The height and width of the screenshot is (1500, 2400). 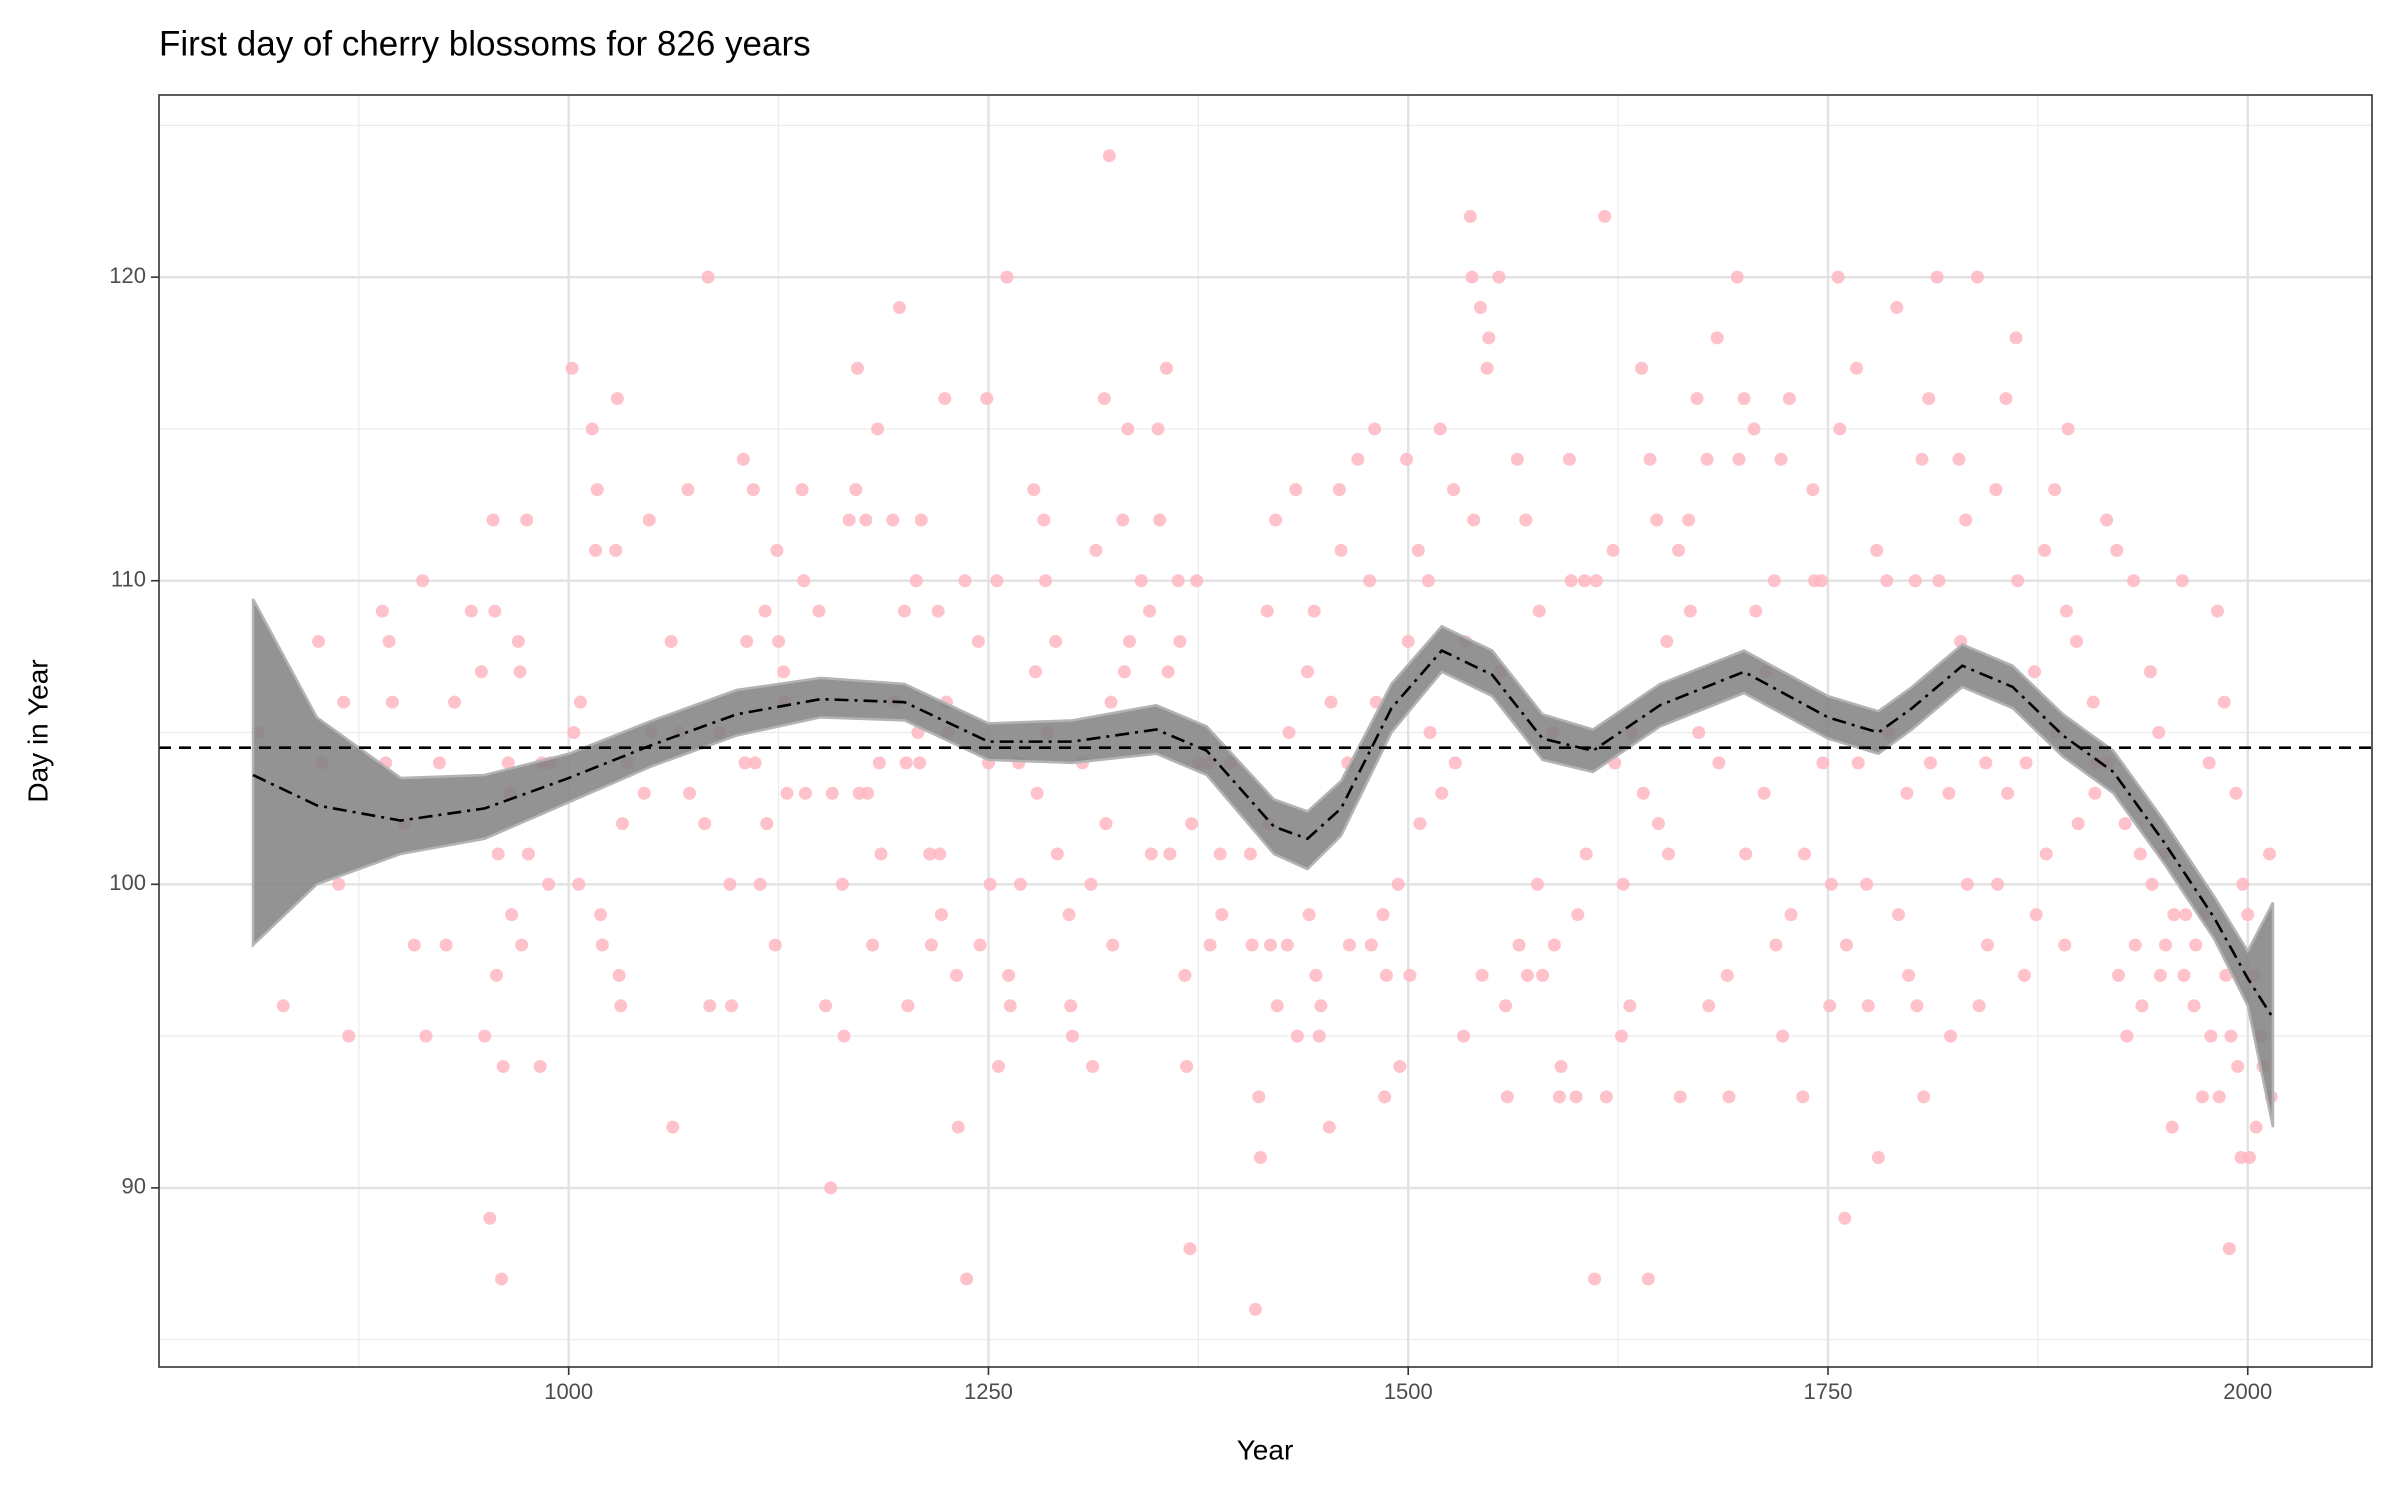 I want to click on x-tick-label: 1000, so click(x=568, y=1391).